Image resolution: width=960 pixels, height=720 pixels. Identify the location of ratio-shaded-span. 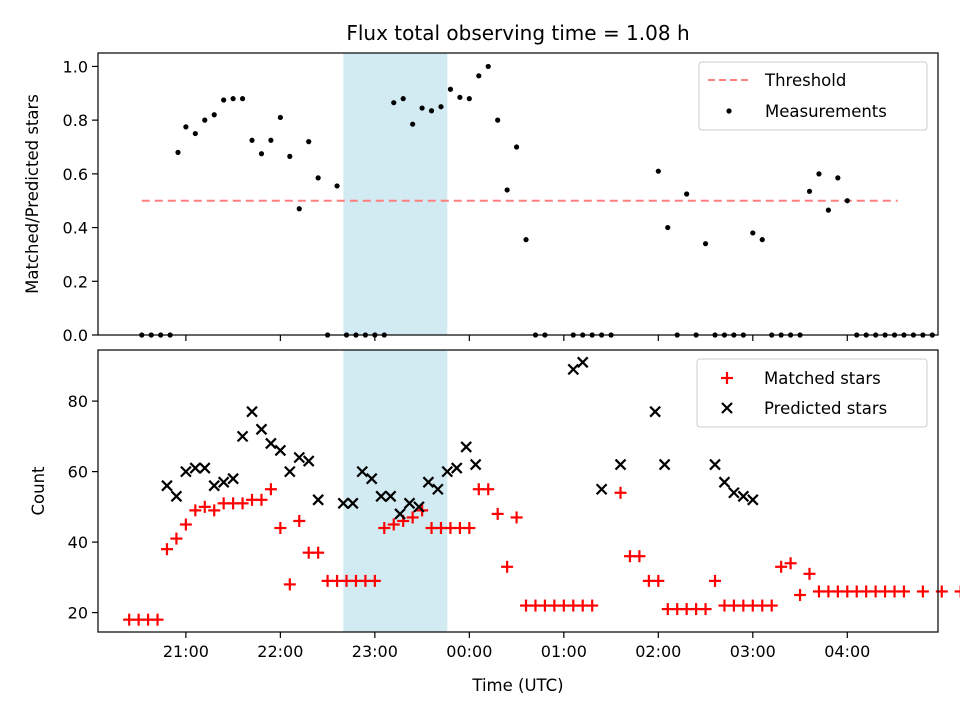
(395, 194).